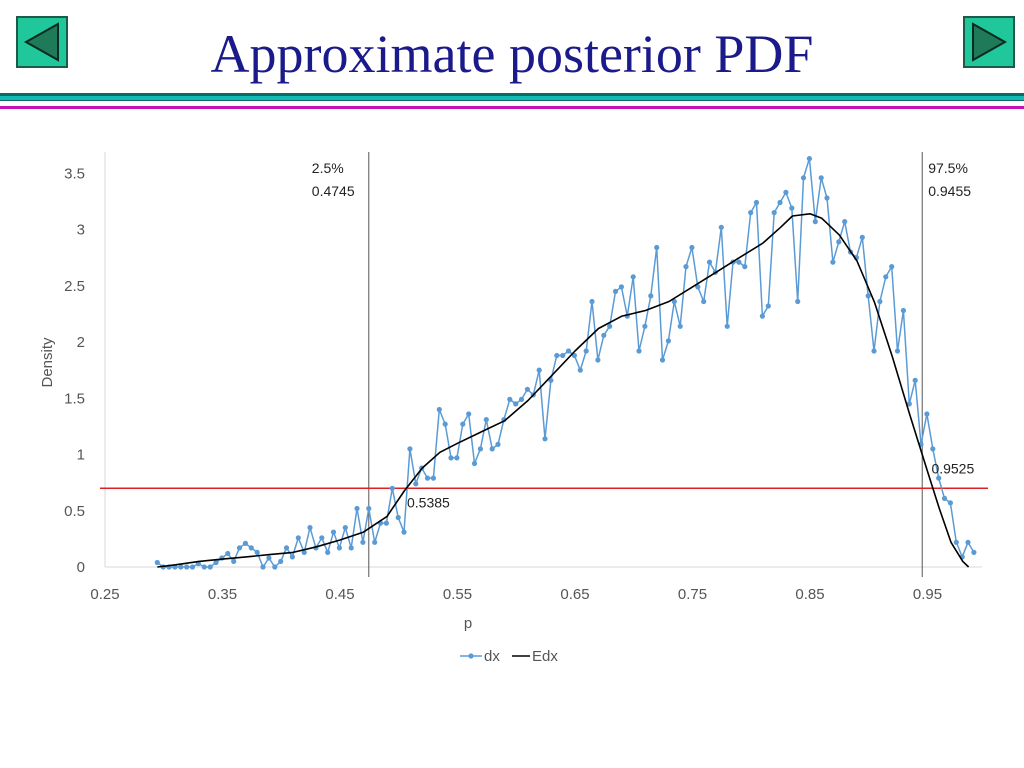 Image resolution: width=1024 pixels, height=768 pixels. I want to click on y-tick-label: 2.5, so click(74, 286).